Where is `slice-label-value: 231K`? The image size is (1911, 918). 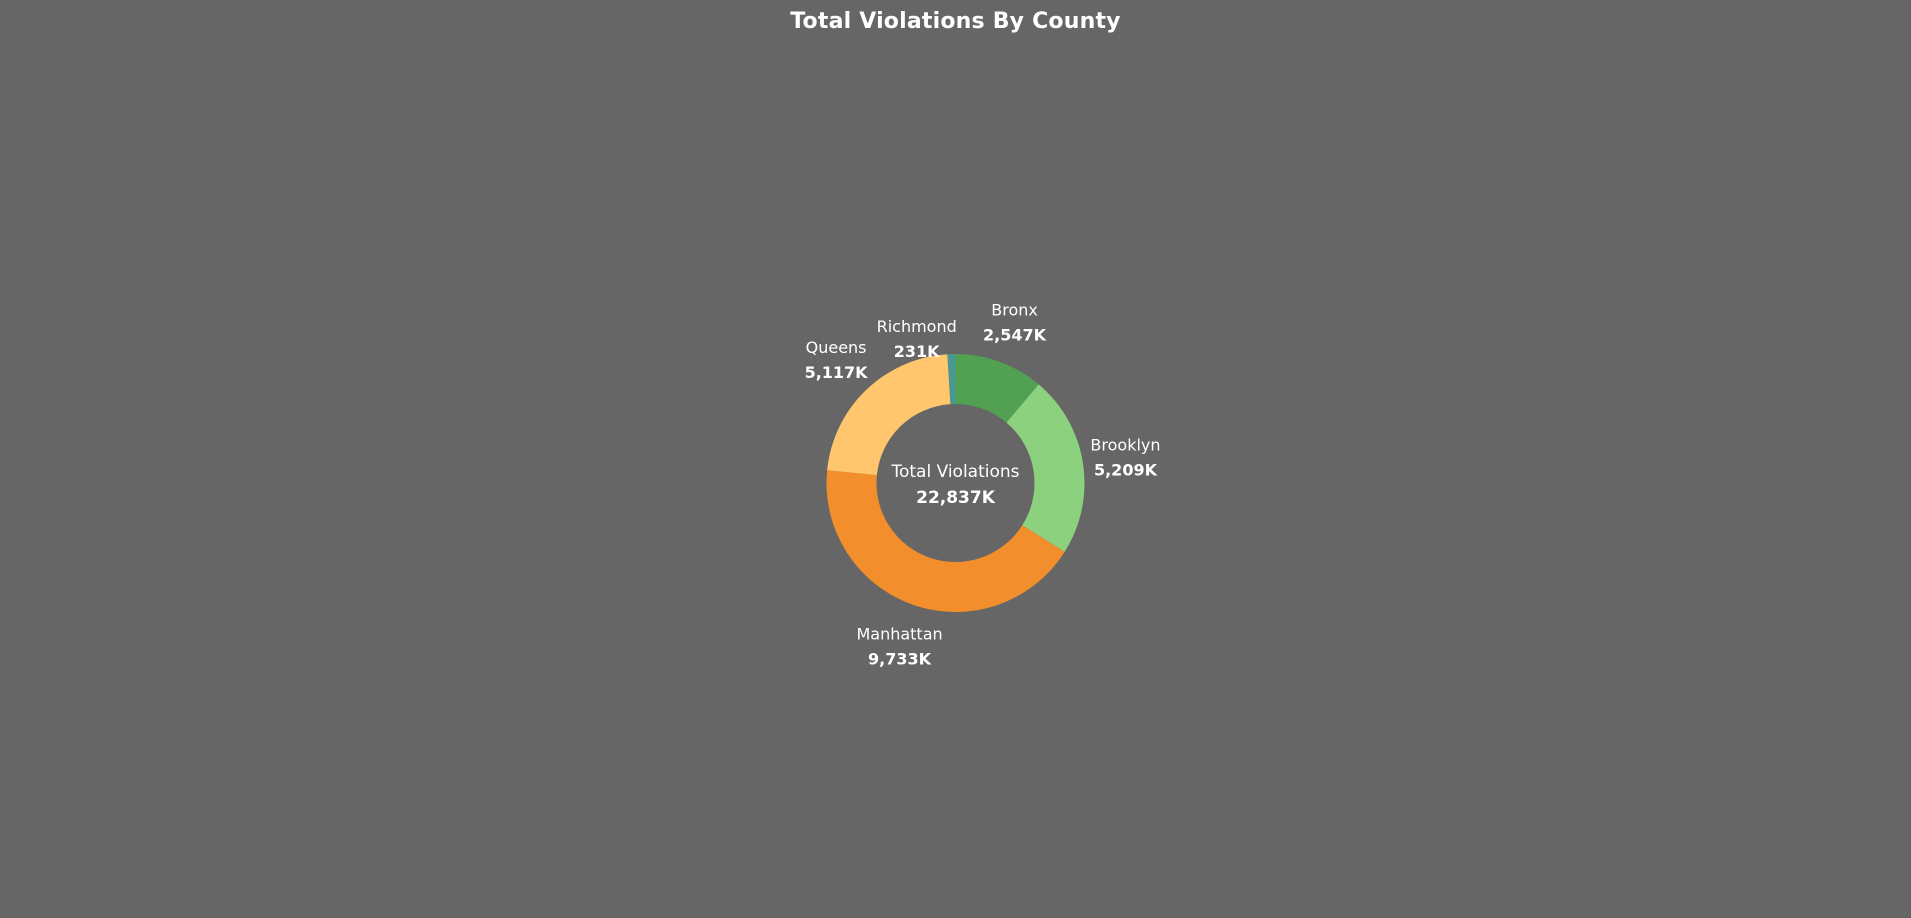
slice-label-value: 231K is located at coordinates (917, 351).